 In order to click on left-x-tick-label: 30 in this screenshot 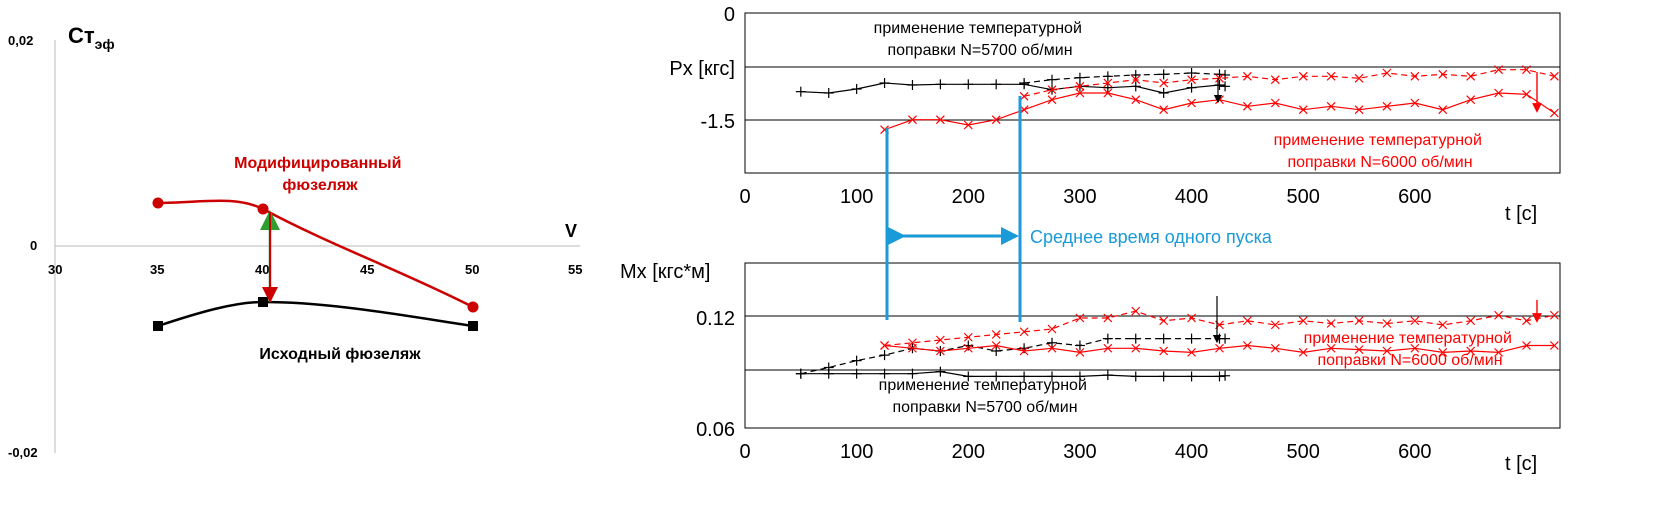, I will do `click(55, 269)`.